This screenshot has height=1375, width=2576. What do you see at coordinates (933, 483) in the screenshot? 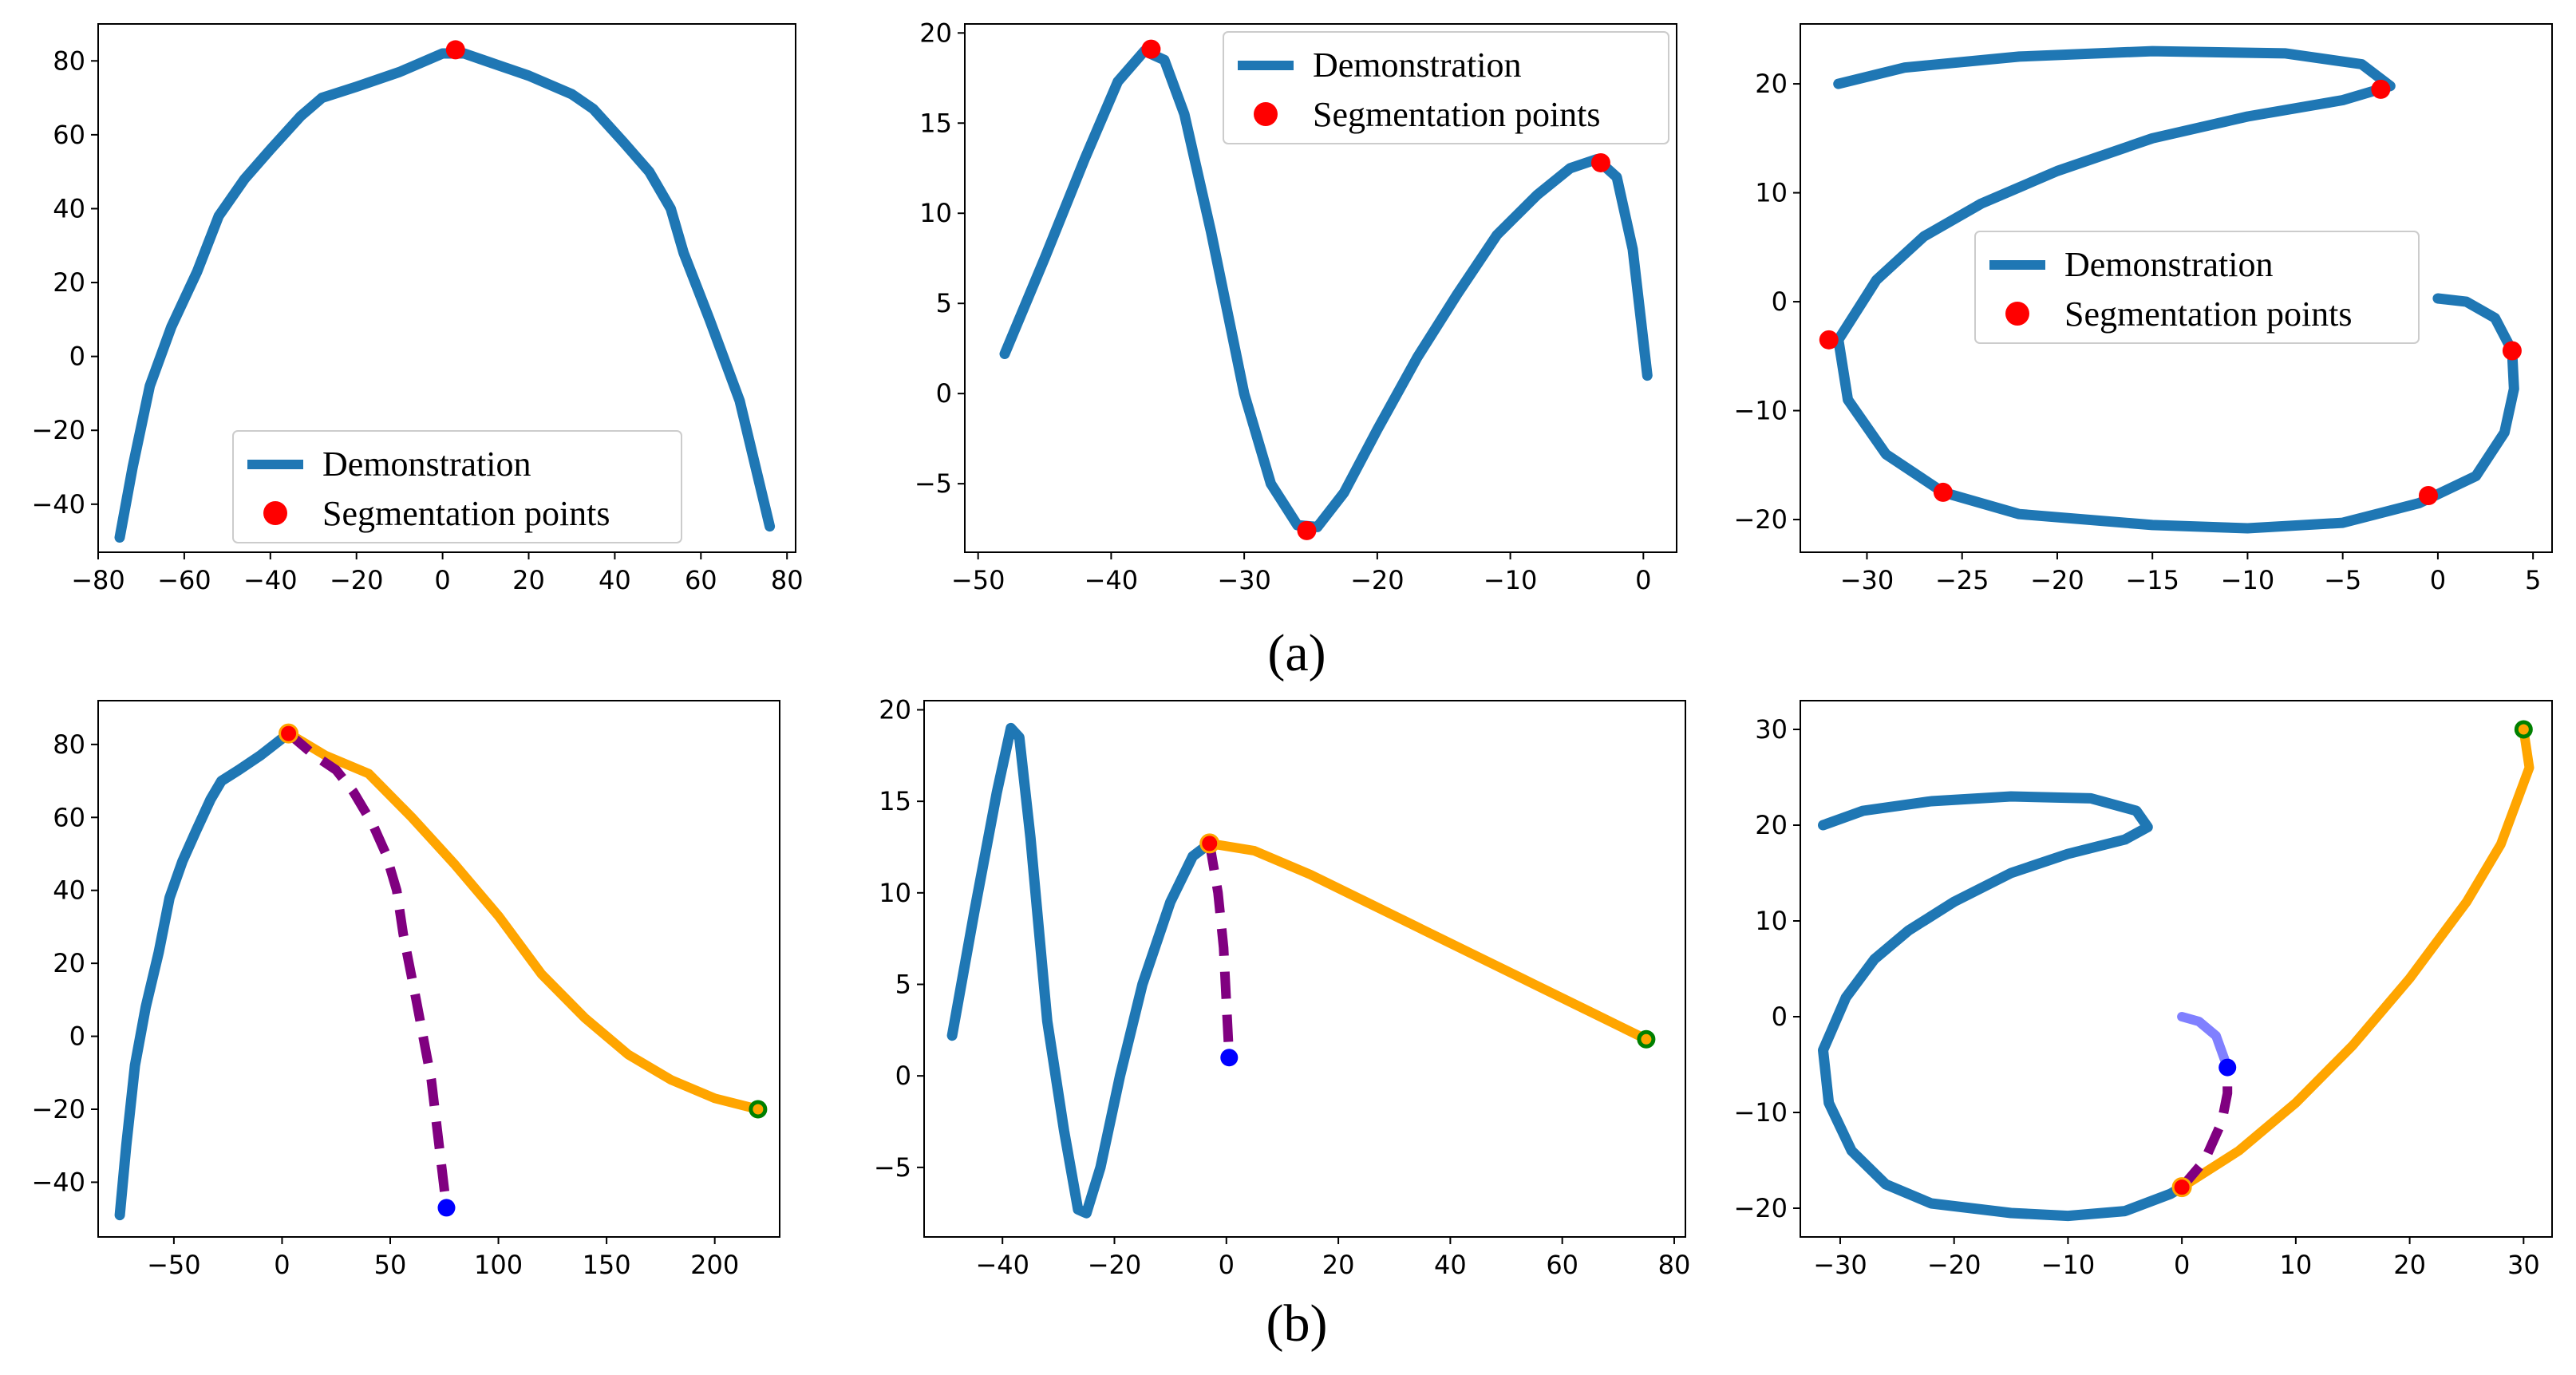
I see `y-tick-label-a2: −5` at bounding box center [933, 483].